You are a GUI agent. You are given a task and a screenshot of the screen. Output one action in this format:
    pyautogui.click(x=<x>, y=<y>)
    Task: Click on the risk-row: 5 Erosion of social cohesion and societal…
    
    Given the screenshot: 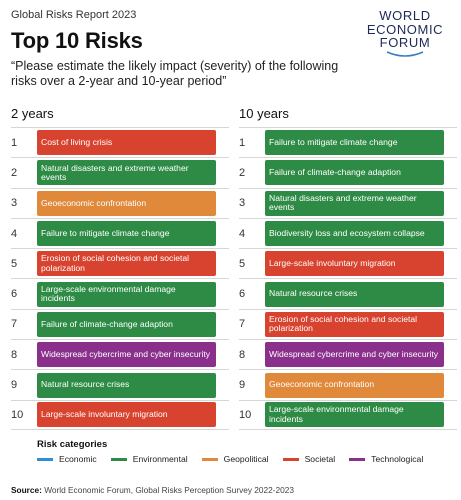 What is the action you would take?
    pyautogui.click(x=120, y=263)
    